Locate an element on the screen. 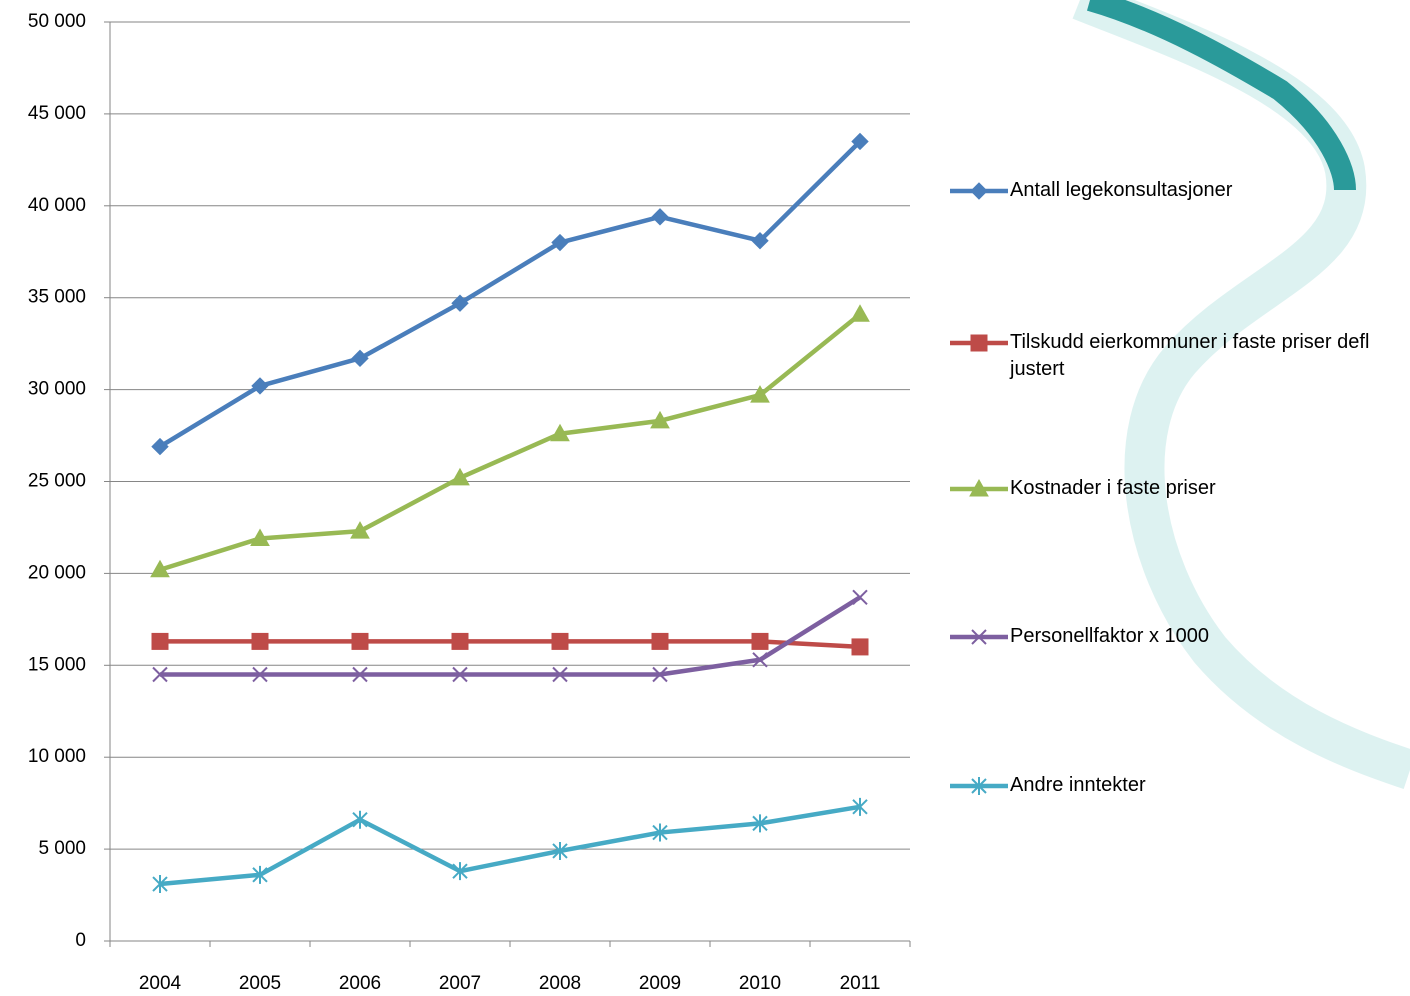 The width and height of the screenshot is (1410, 996). y-tick-label: 20 000 is located at coordinates (57, 572).